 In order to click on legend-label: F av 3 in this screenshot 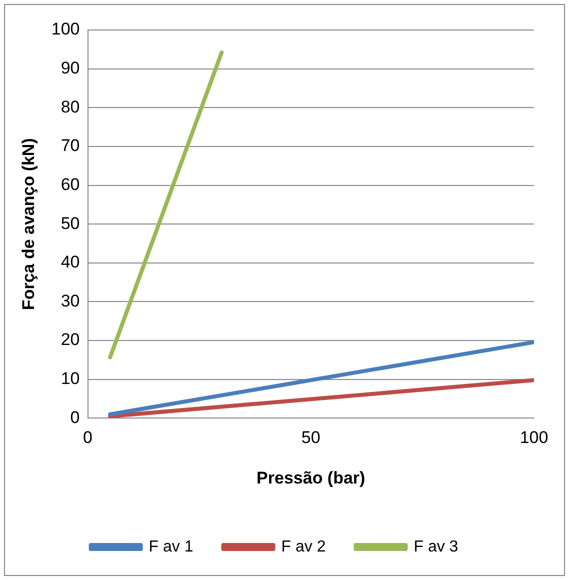, I will do `click(436, 547)`.